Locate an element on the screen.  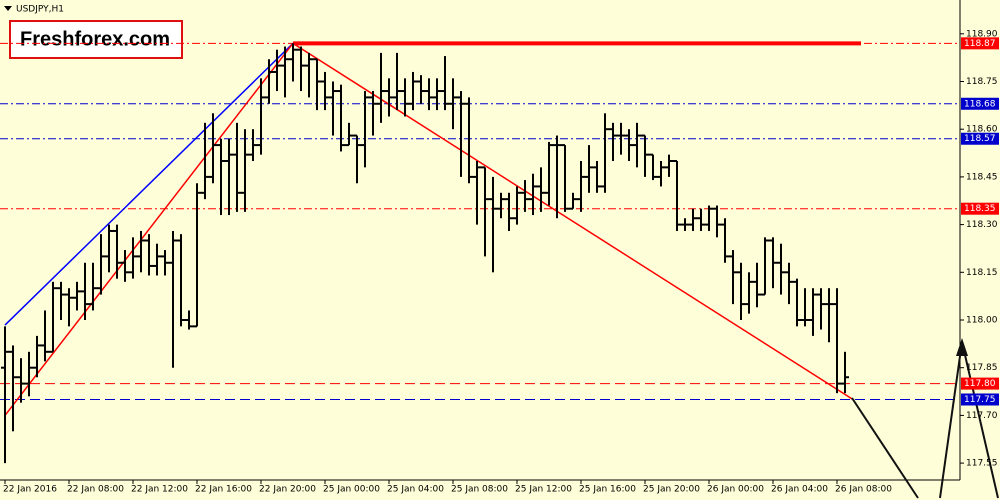
level-label: 118.68 is located at coordinates (980, 104).